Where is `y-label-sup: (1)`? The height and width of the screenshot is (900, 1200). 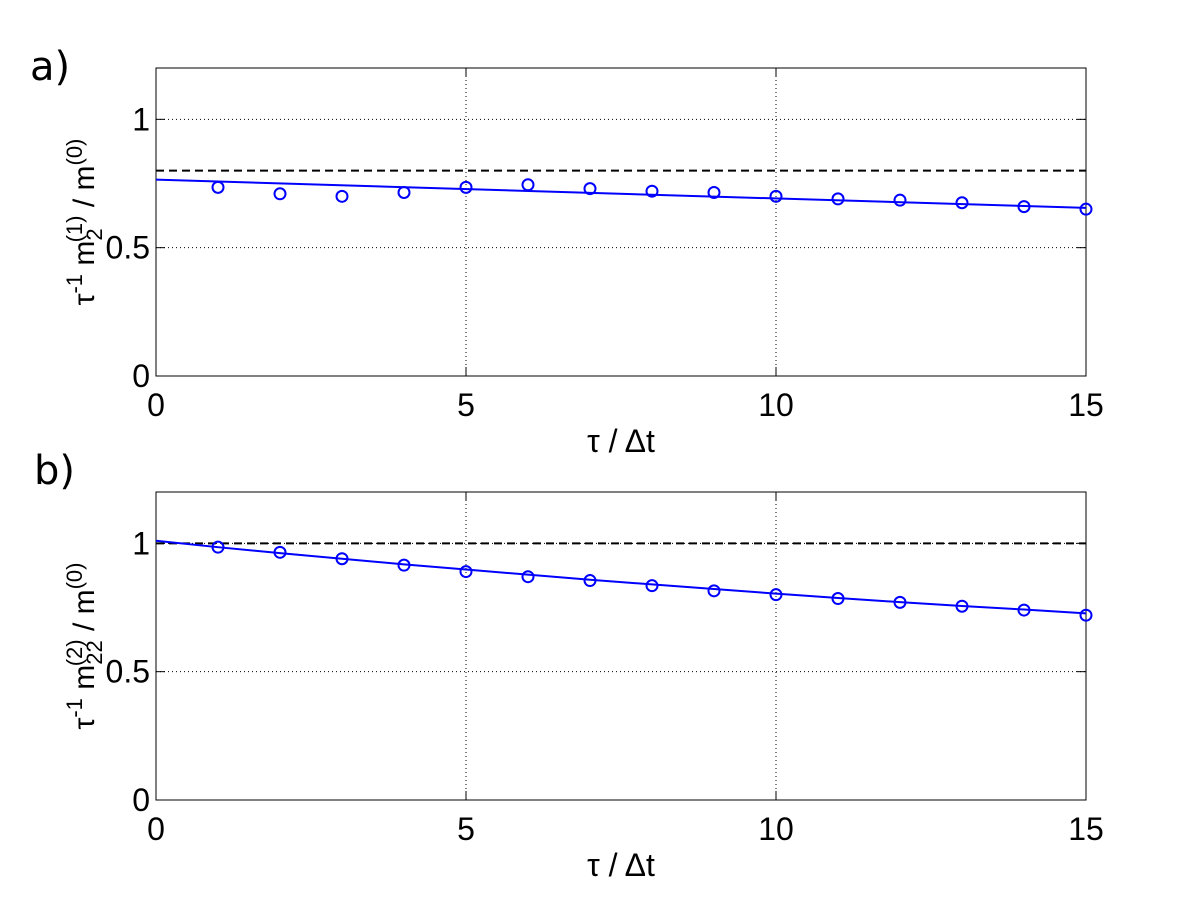 y-label-sup: (1) is located at coordinates (74, 229).